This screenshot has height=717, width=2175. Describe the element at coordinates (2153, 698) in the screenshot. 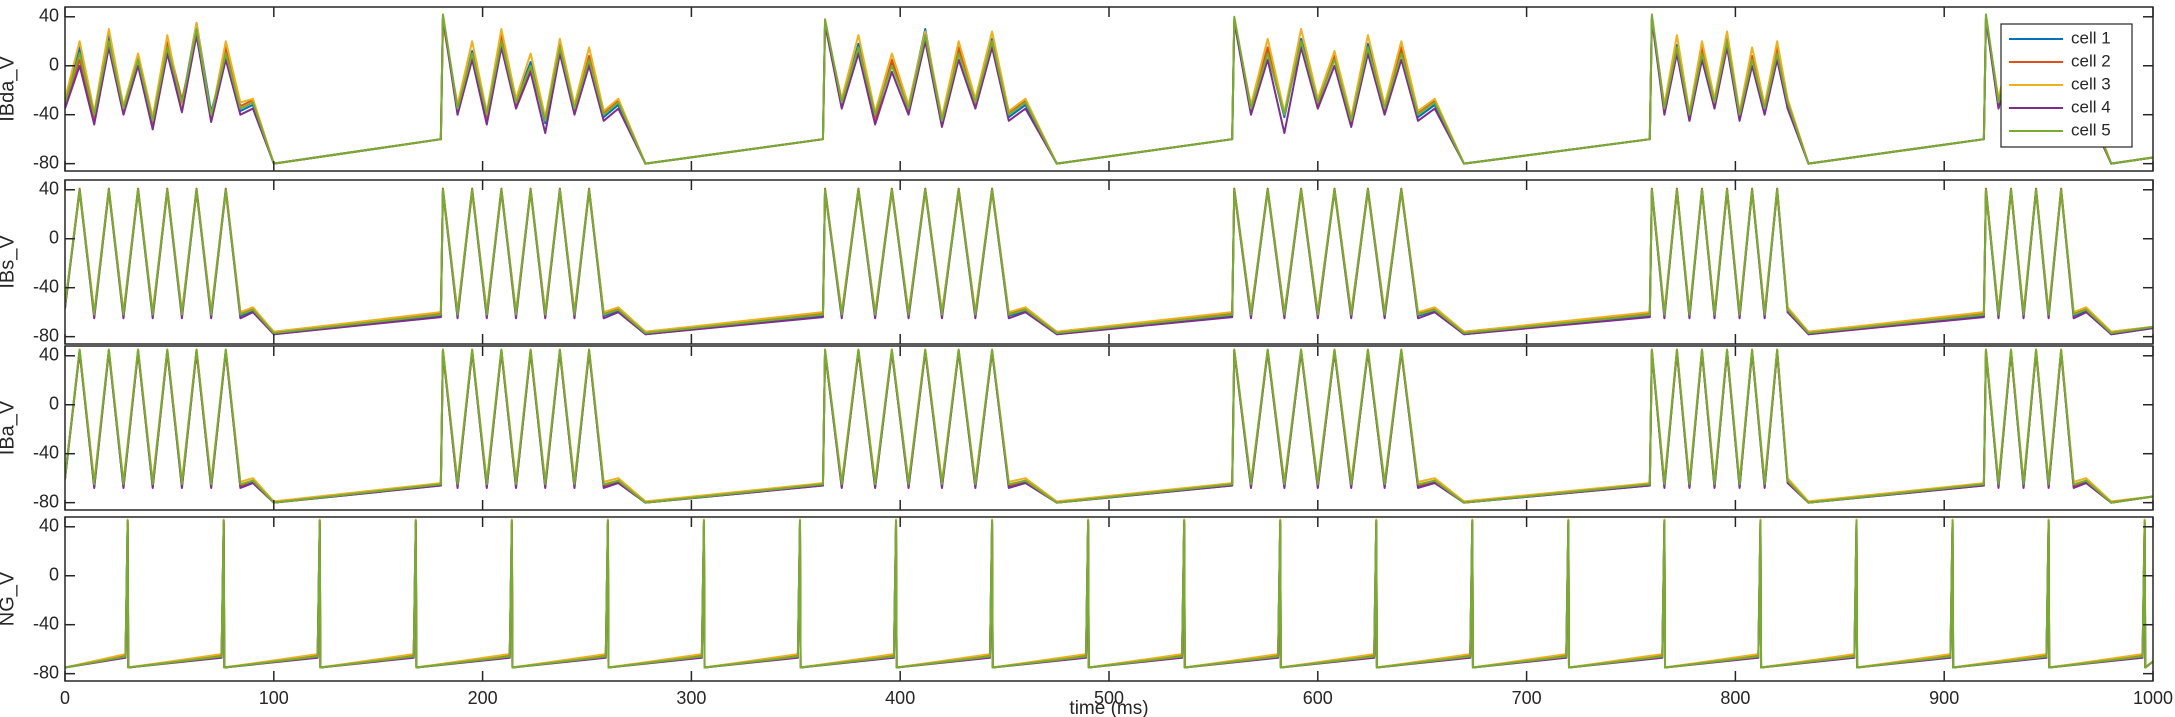

I see `x-tick-label: 1000` at that location.